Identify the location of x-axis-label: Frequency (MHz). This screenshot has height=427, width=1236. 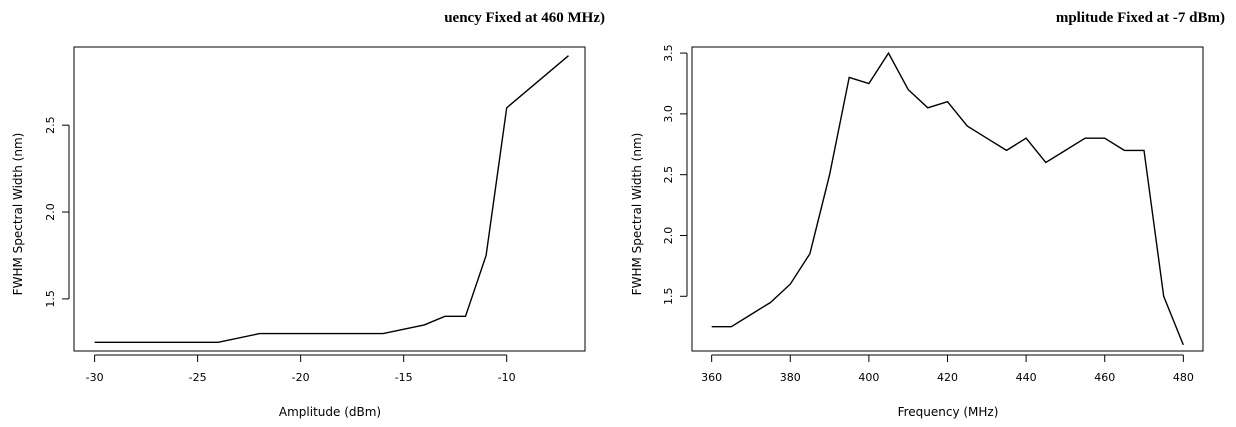
(948, 412).